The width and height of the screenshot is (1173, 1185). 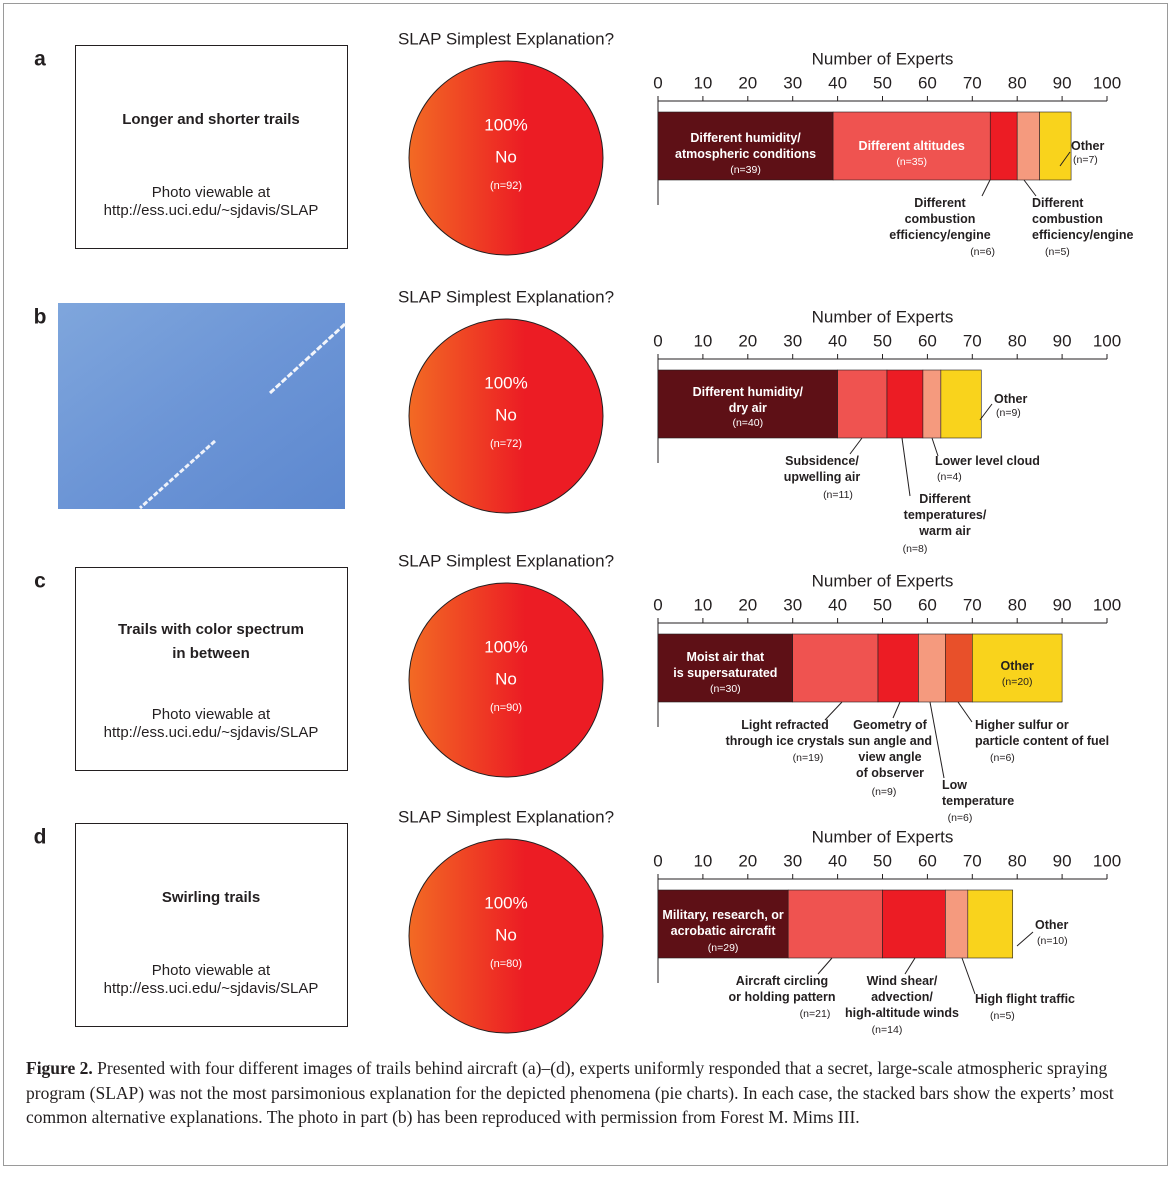 What do you see at coordinates (822, 469) in the screenshot?
I see `segment-label: Subsidence/upwelling air` at bounding box center [822, 469].